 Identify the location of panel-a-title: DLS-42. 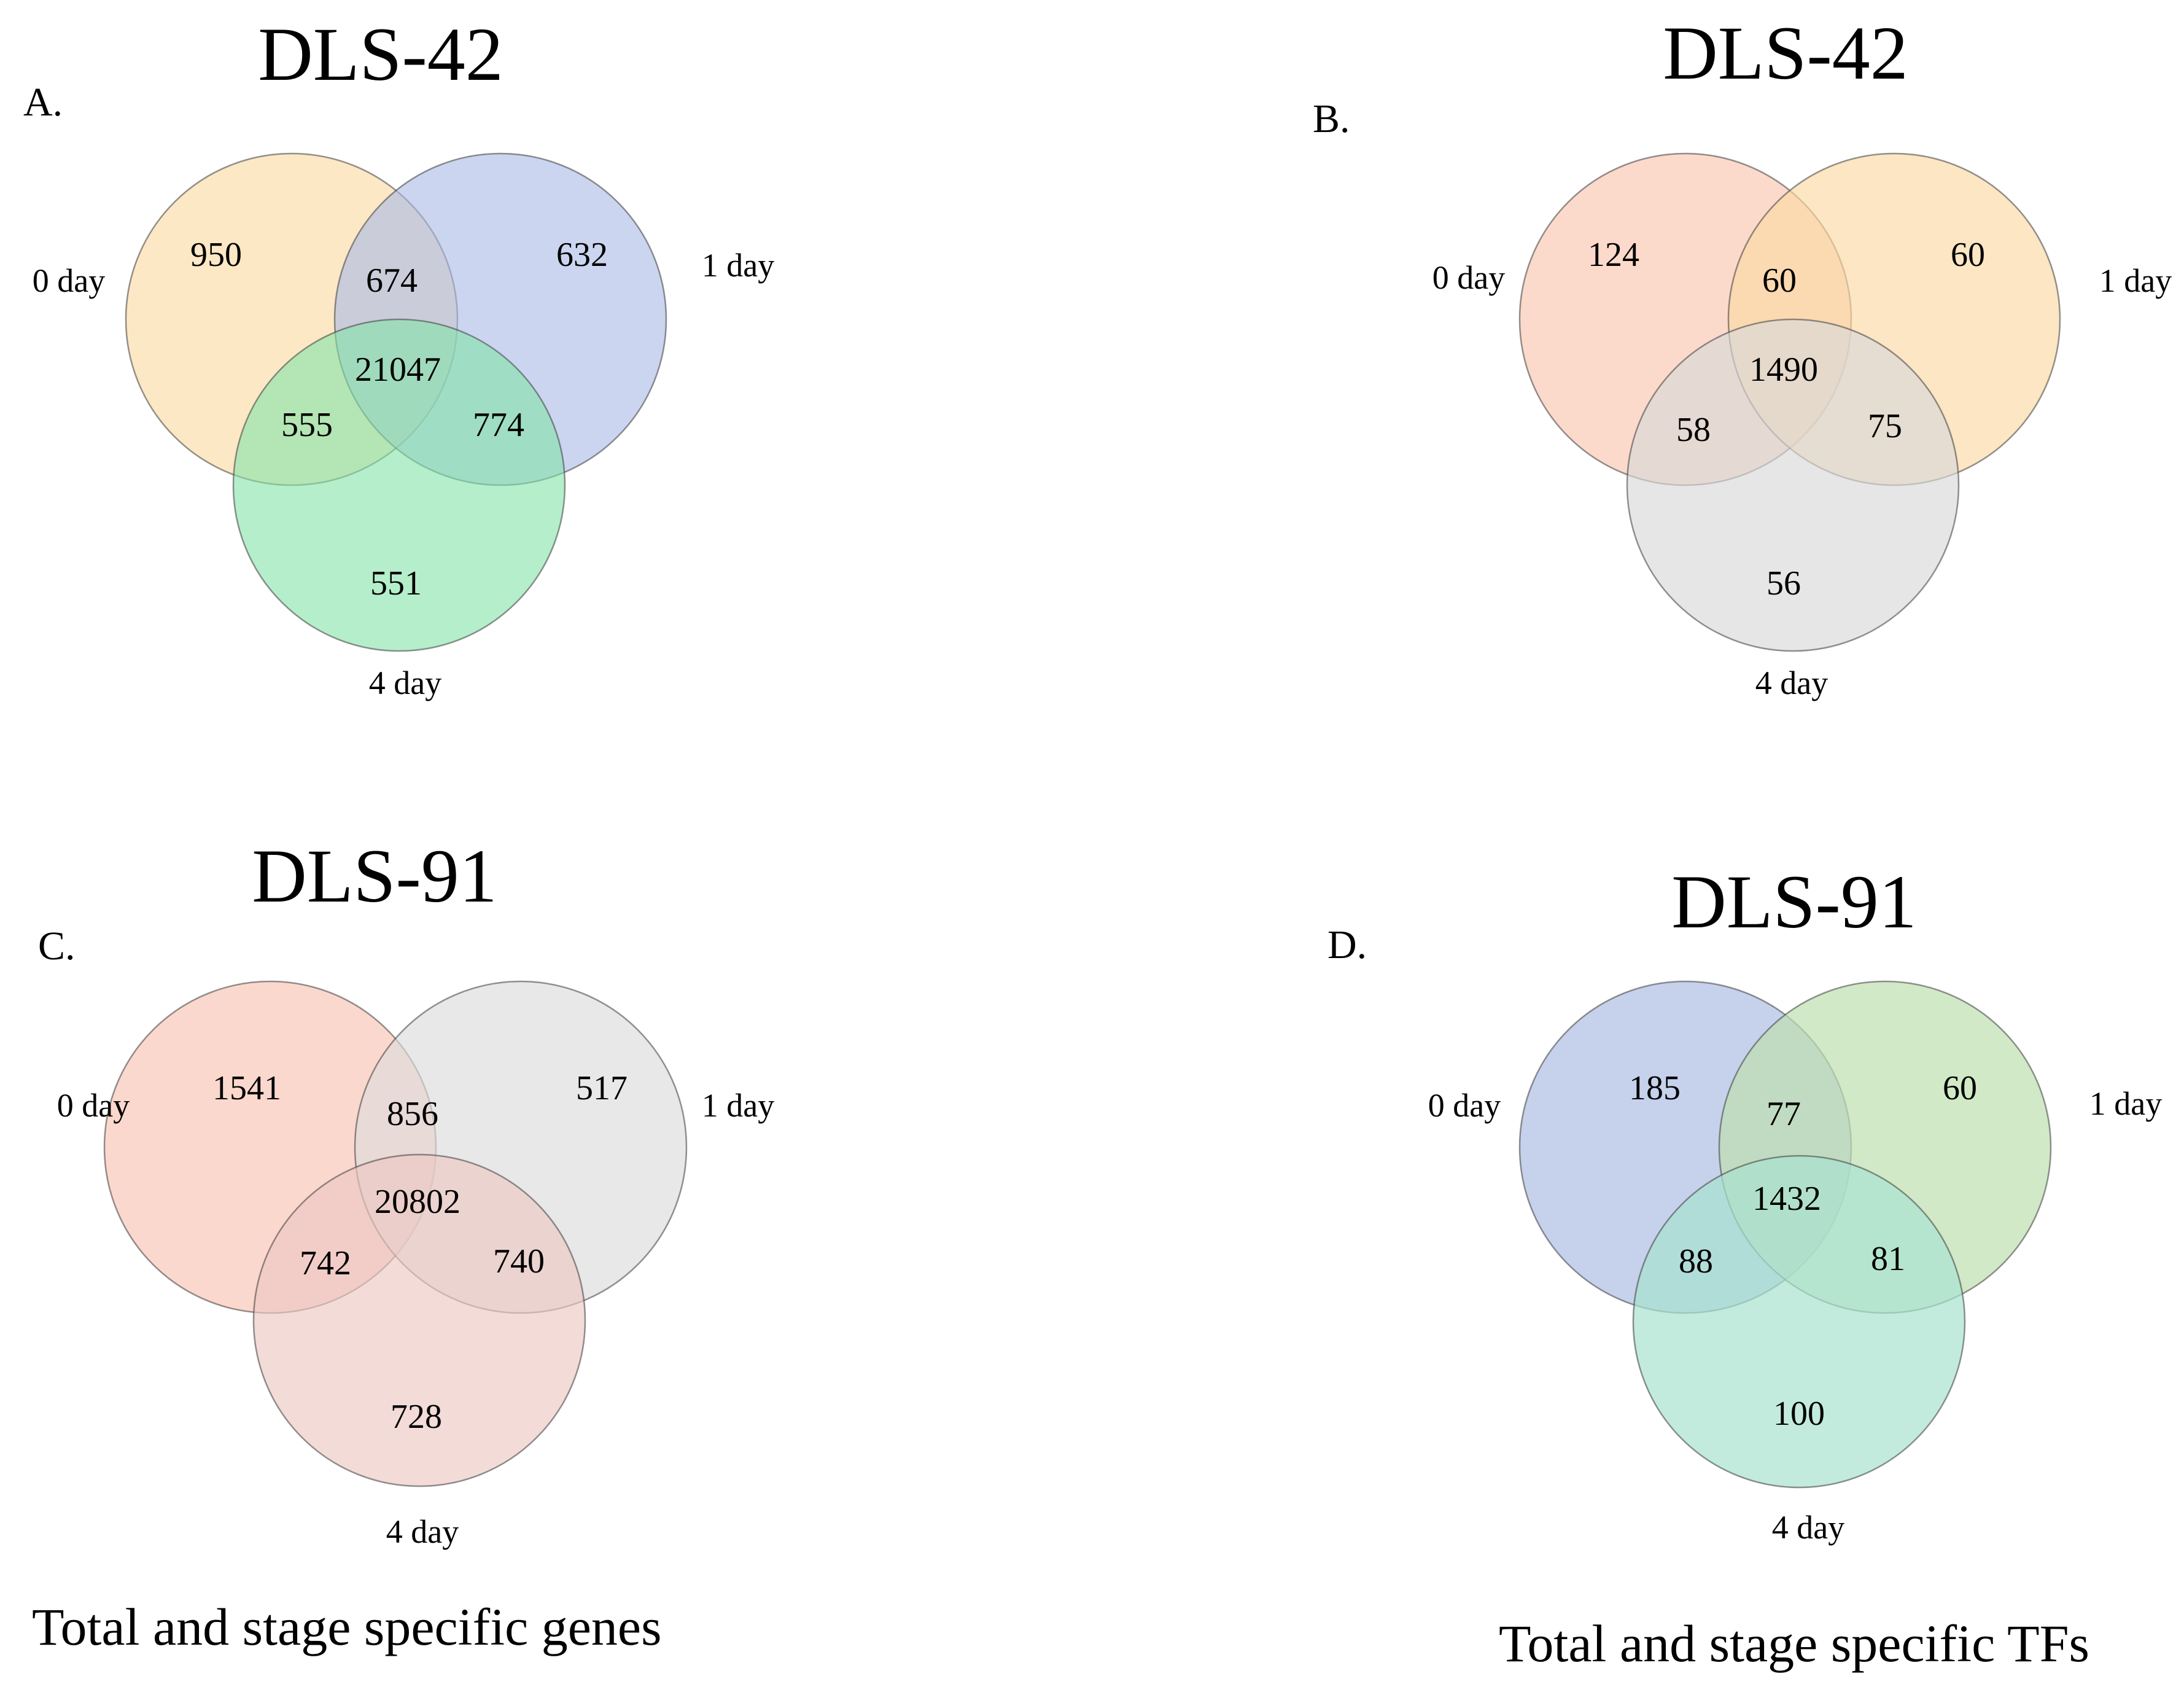
(380, 54).